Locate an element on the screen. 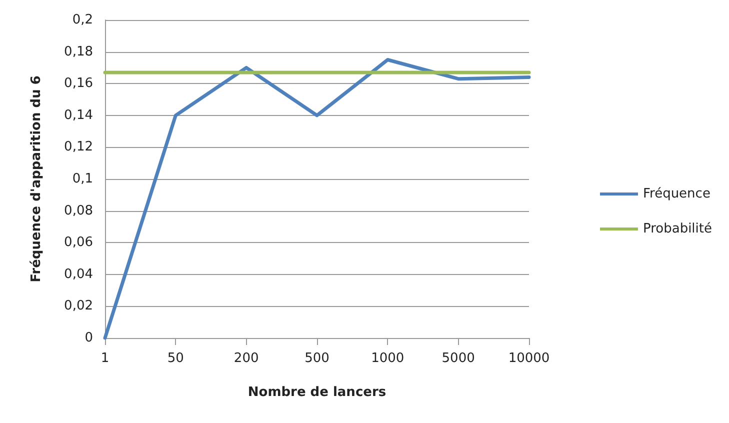 The image size is (729, 423). y-axis-title: Fréquence d'apparition du 6 is located at coordinates (36, 179).